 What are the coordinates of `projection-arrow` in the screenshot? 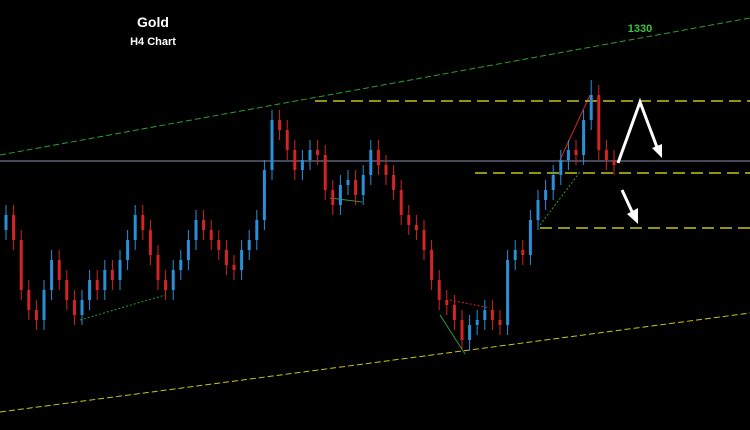 It's located at (638, 130).